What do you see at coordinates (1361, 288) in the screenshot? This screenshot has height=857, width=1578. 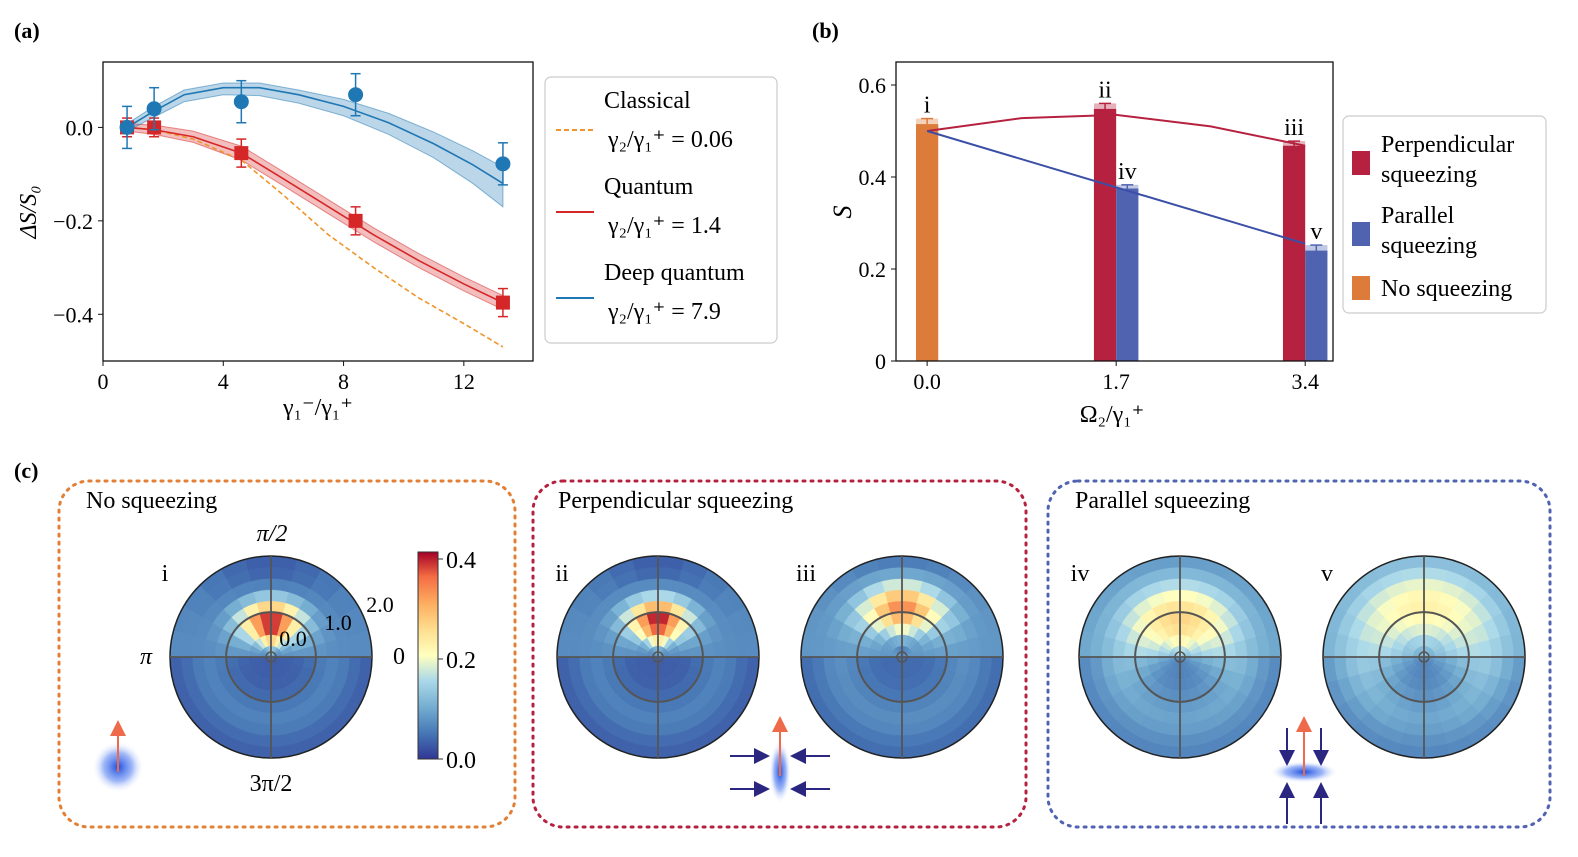 I see `legend-no-squeezing-swatch` at bounding box center [1361, 288].